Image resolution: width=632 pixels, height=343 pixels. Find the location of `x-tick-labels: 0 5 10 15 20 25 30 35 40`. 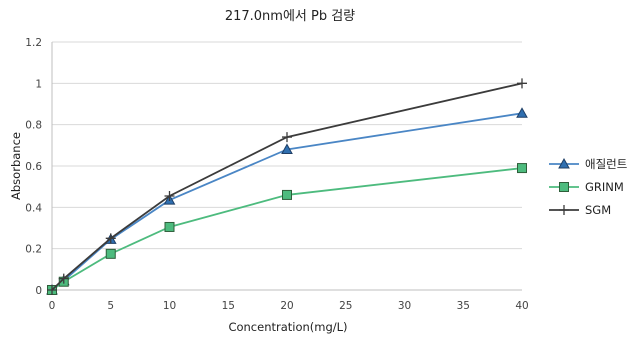

x-tick-labels: 0 5 10 15 20 25 30 35 40 is located at coordinates (289, 306).